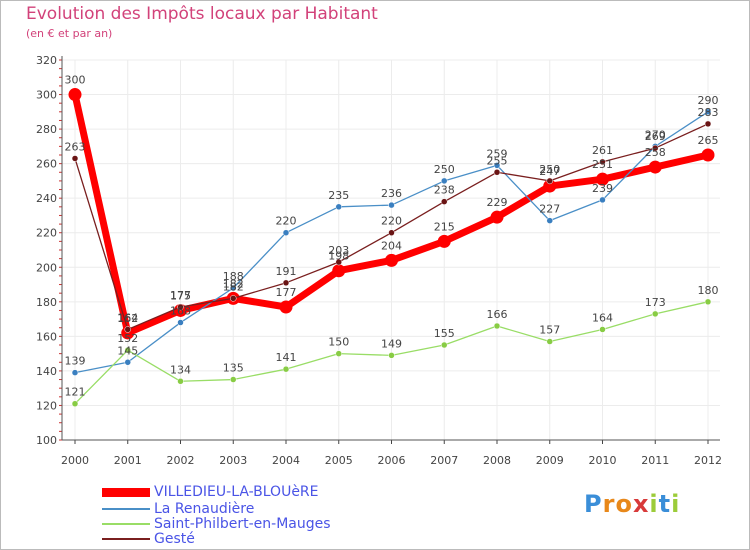 This screenshot has height=550, width=750. Describe the element at coordinates (549, 209) in the screenshot. I see `data-label: 227` at that location.